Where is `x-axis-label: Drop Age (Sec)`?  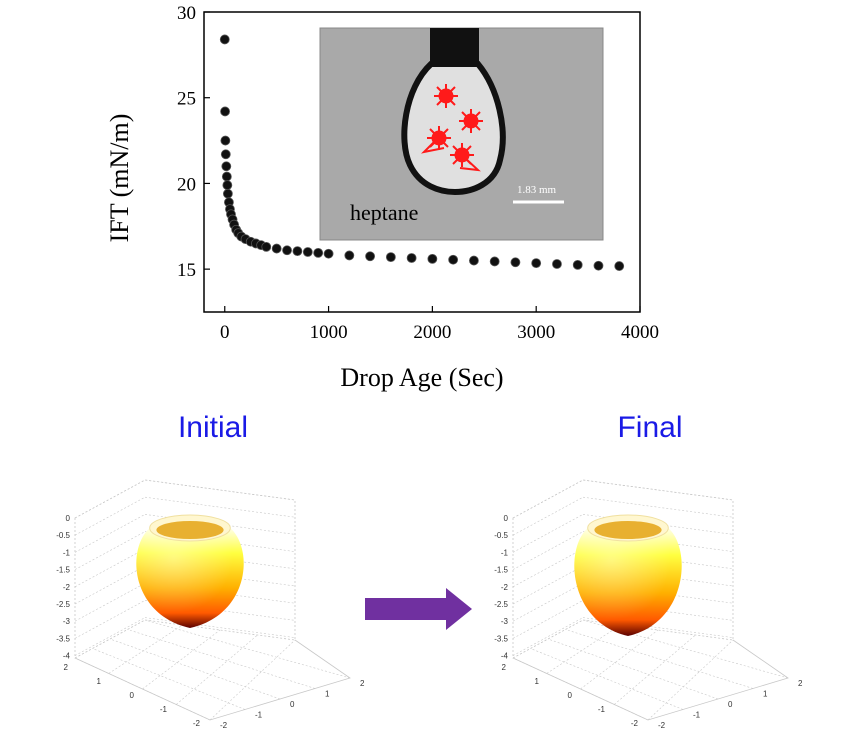
x-axis-label: Drop Age (Sec) is located at coordinates (421, 377).